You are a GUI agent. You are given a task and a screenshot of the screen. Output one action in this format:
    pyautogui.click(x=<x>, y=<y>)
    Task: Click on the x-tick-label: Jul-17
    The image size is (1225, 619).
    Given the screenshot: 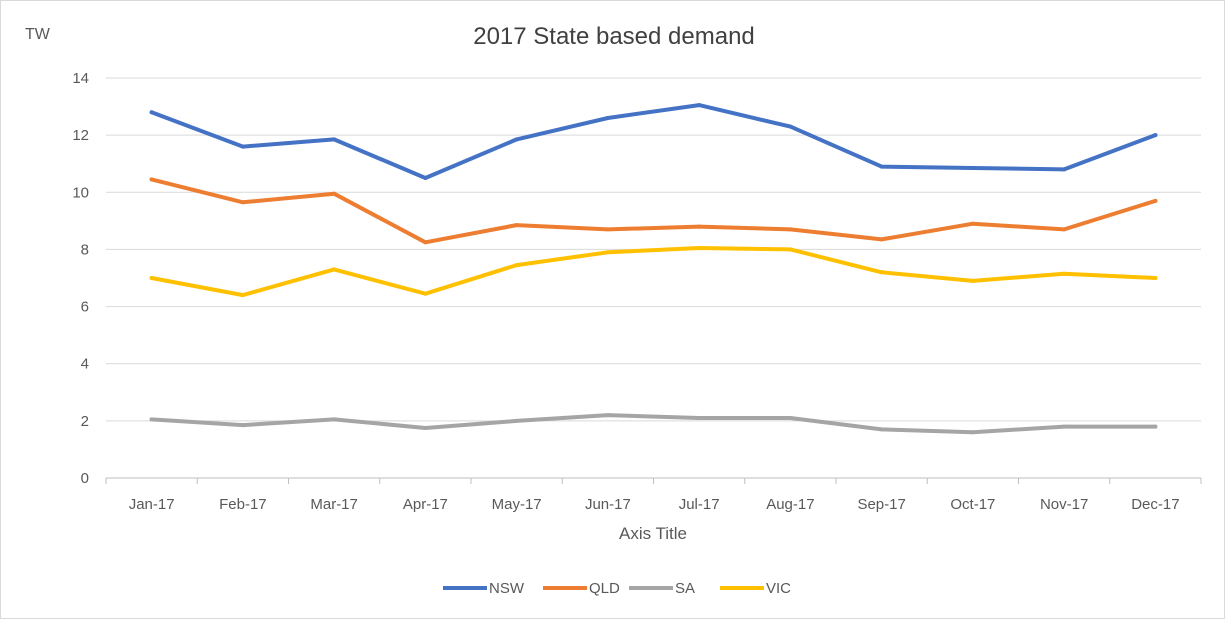 What is the action you would take?
    pyautogui.click(x=699, y=504)
    